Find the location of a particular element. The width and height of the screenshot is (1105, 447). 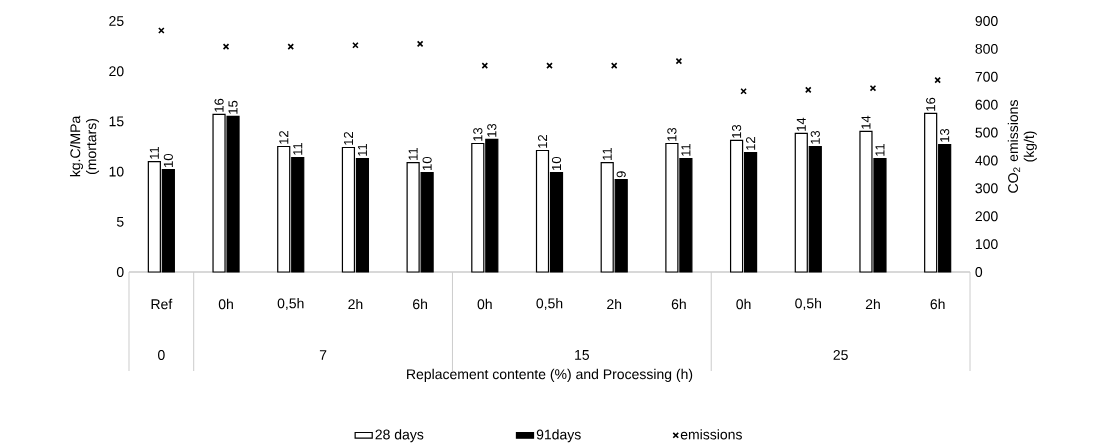

data-label: 9 is located at coordinates (621, 174).